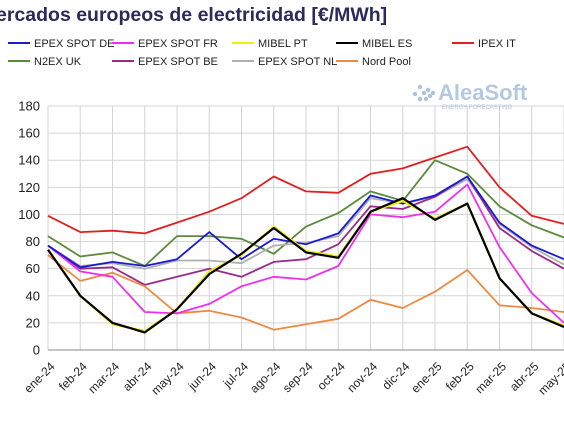 Image resolution: width=564 pixels, height=423 pixels. Describe the element at coordinates (395, 375) in the screenshot. I see `x-tick-label: dic-24` at that location.